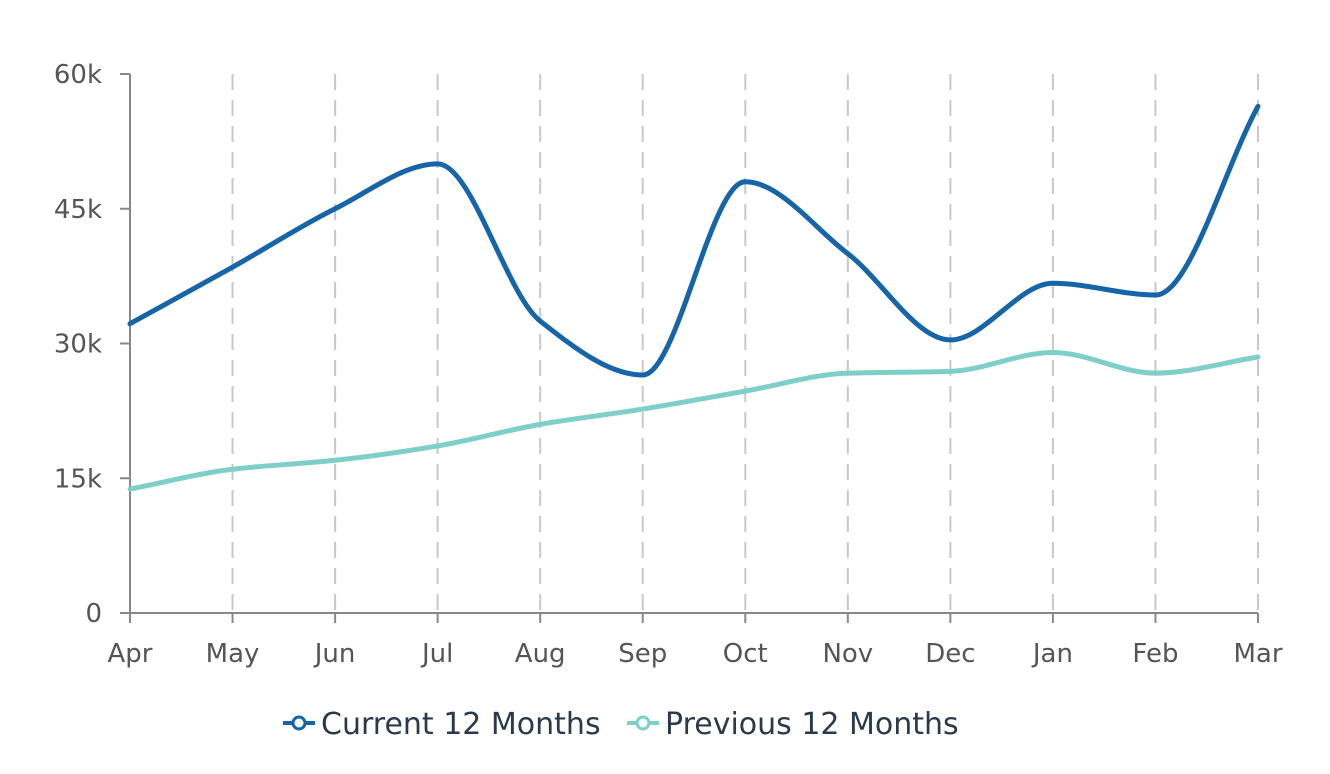  I want to click on x-tick-label-mar: Mar, so click(1257, 654).